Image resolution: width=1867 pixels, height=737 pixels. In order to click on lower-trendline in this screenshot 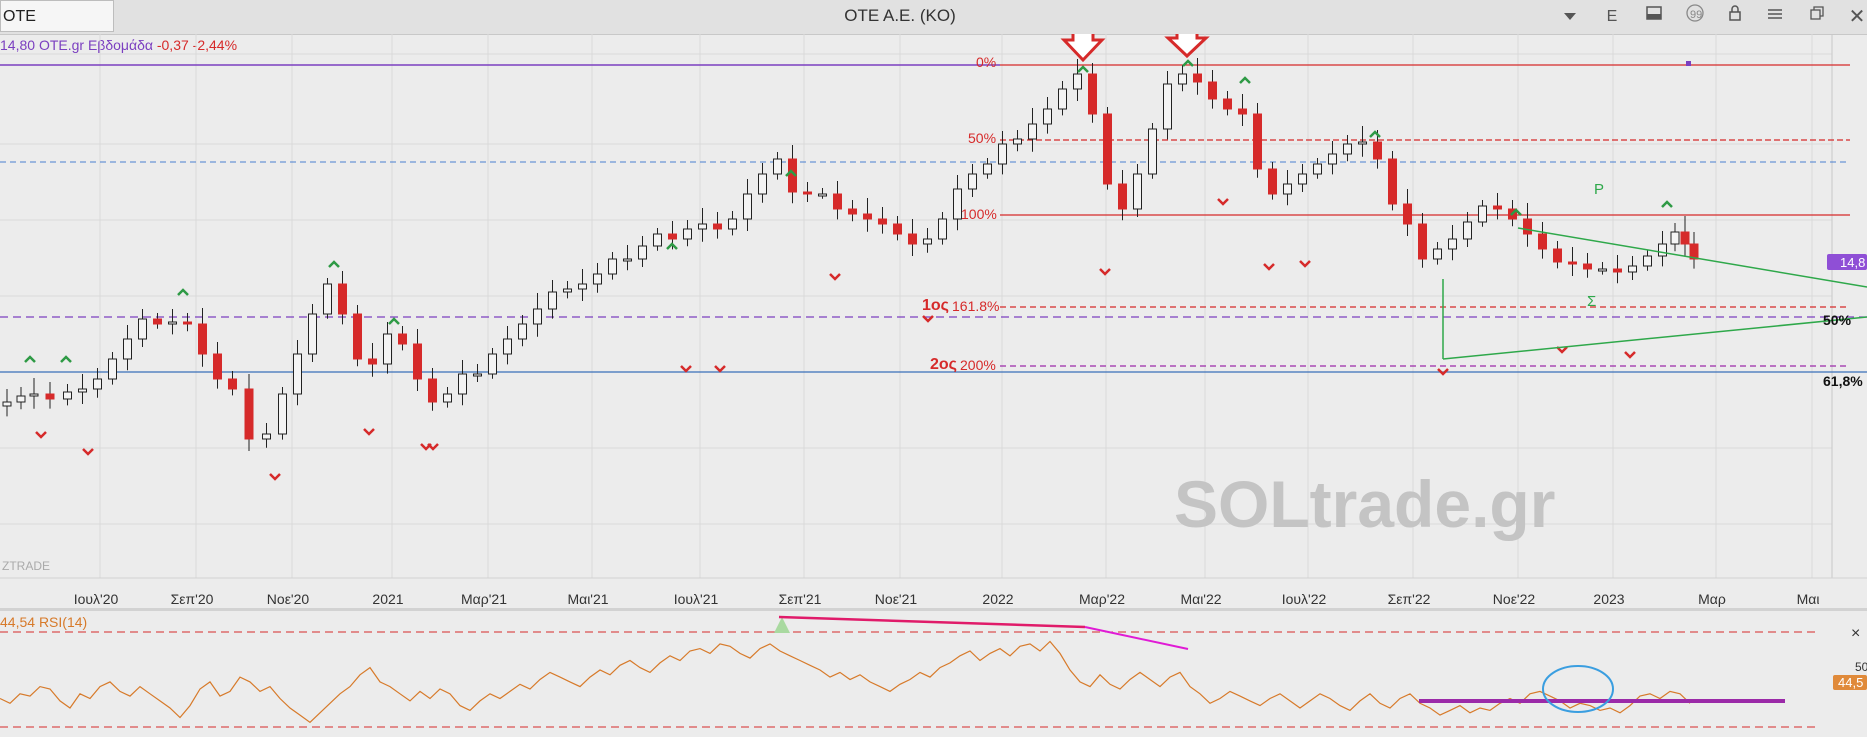, I will do `click(1654, 338)`.